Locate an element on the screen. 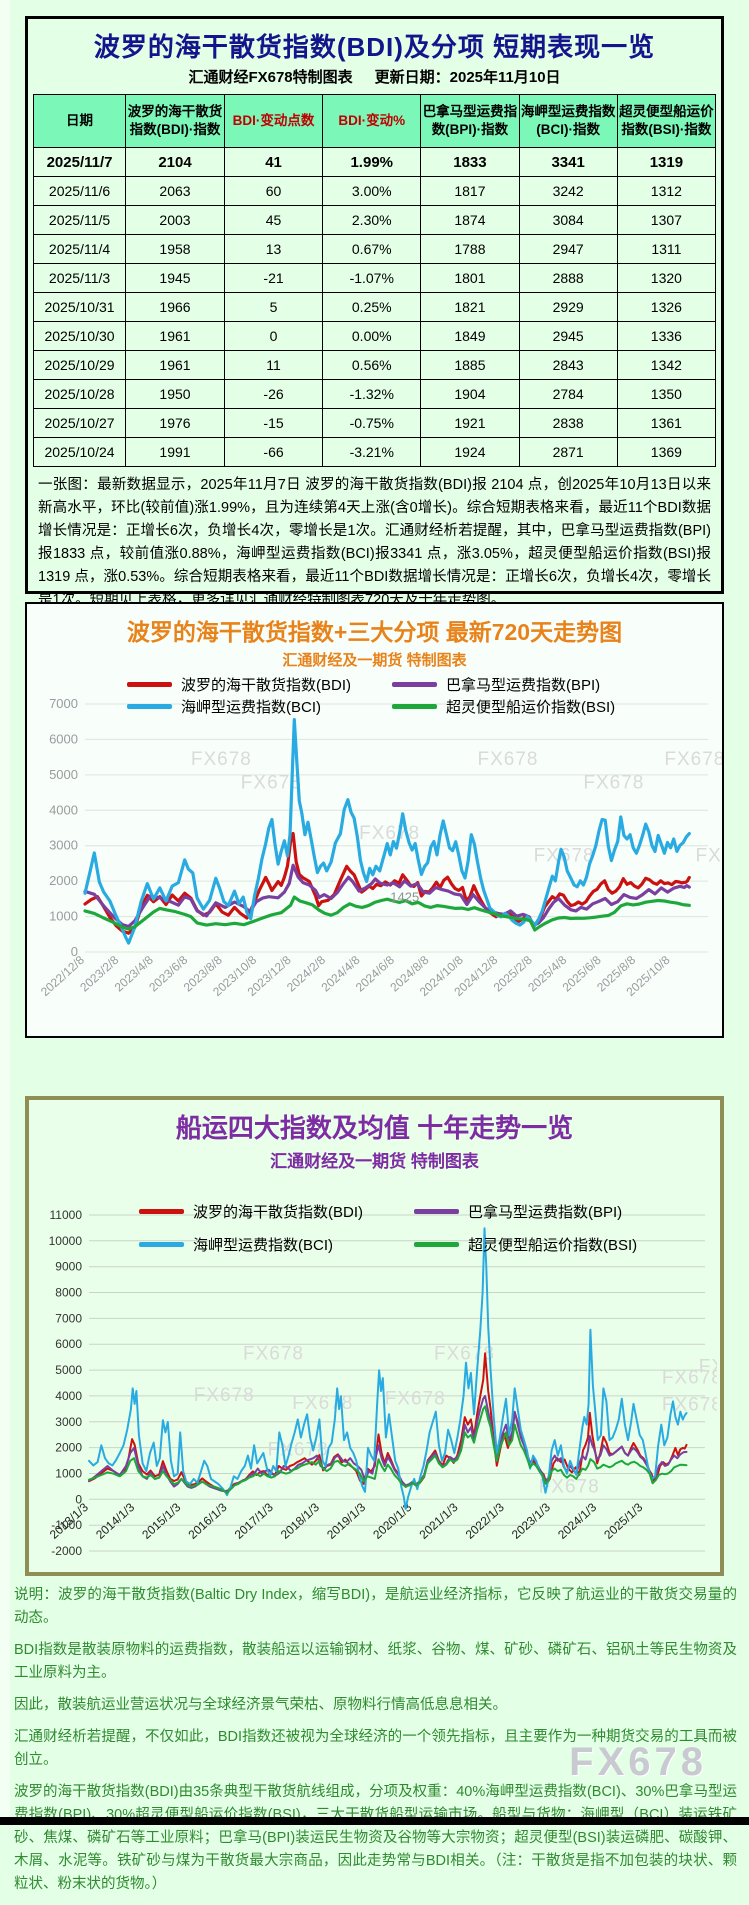 Image resolution: width=749 pixels, height=1905 pixels. table-cell: 1904 is located at coordinates (470, 394).